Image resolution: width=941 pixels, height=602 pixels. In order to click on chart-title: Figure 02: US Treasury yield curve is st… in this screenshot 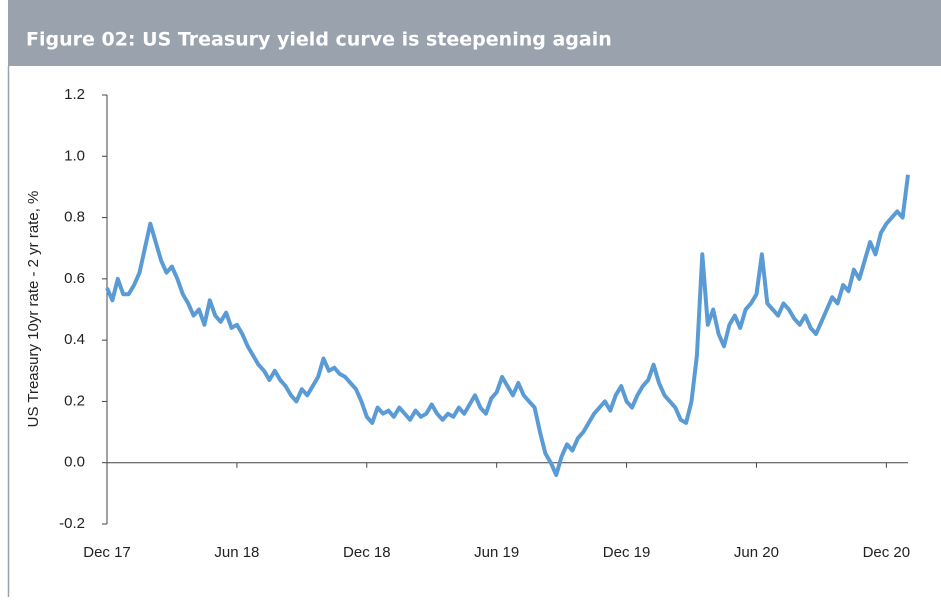, I will do `click(319, 40)`.